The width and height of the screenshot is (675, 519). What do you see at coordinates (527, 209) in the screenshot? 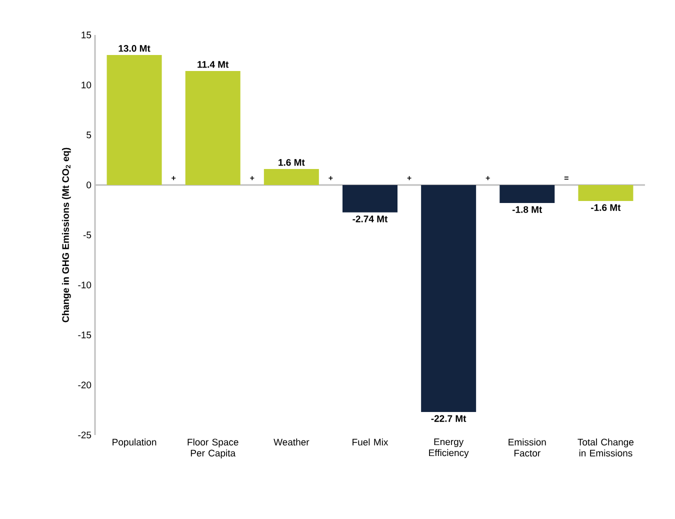
I see `data-label: -1.8 Mt` at bounding box center [527, 209].